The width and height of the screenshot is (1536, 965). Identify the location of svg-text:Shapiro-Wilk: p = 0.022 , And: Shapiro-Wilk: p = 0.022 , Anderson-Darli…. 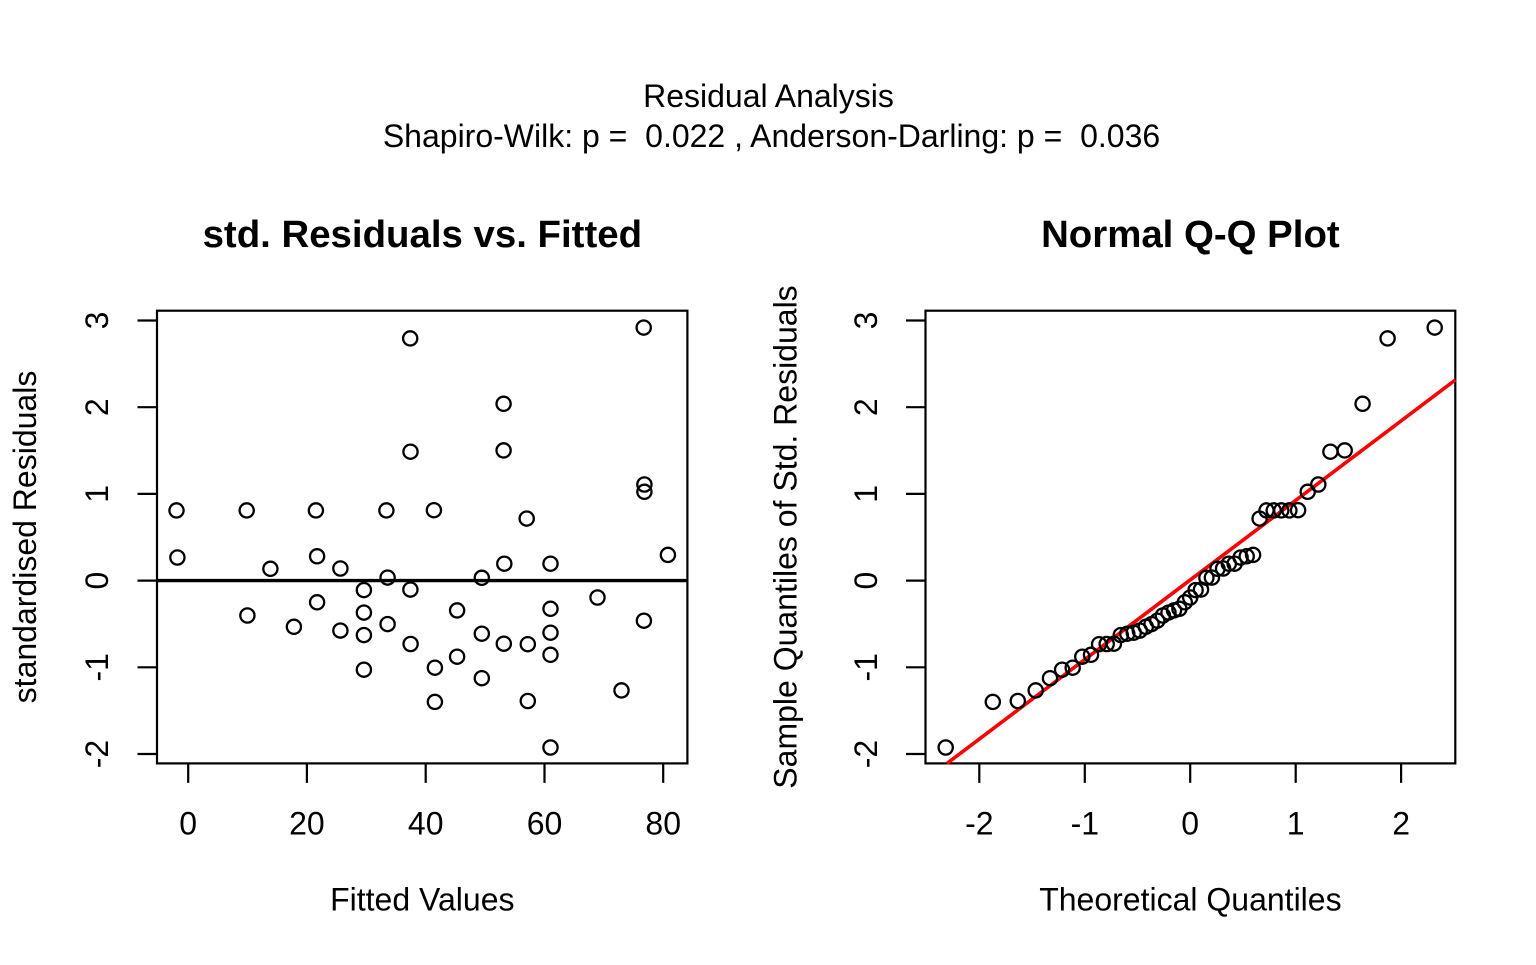
(771, 136).